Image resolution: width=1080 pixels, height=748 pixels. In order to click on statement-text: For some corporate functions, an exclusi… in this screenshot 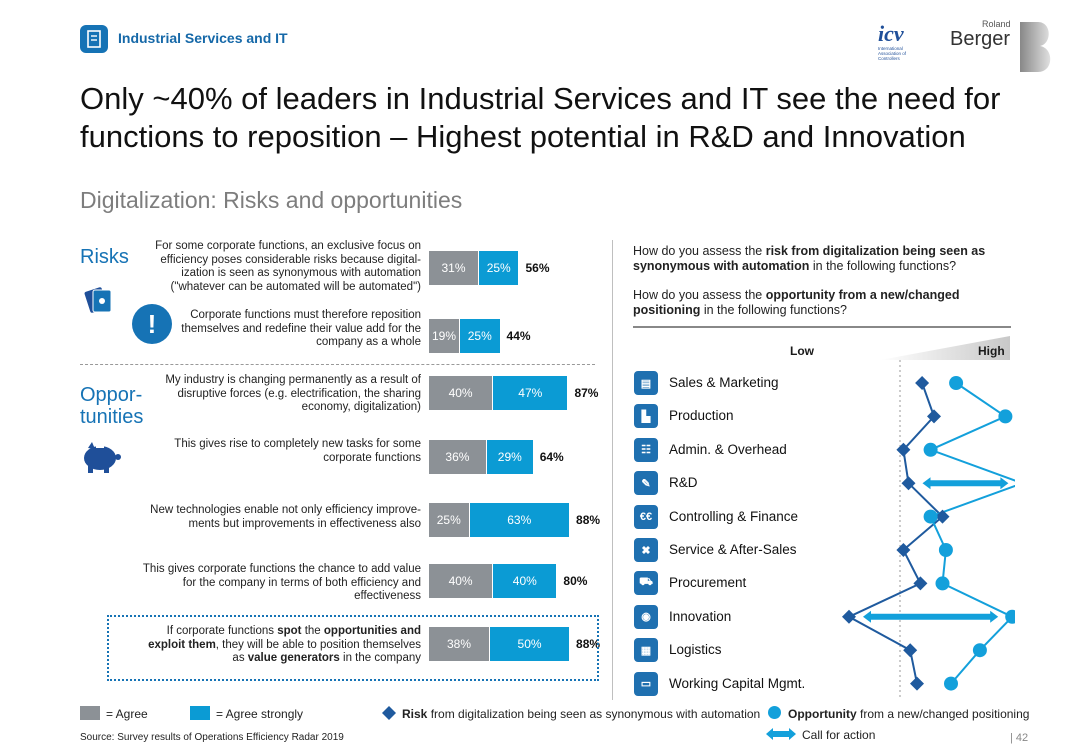, I will do `click(288, 266)`.